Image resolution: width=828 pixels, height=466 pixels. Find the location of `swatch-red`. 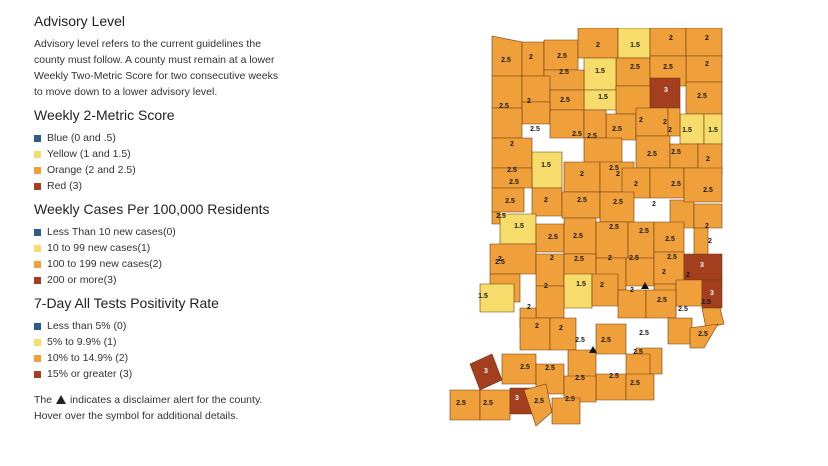

swatch-red is located at coordinates (37, 280).